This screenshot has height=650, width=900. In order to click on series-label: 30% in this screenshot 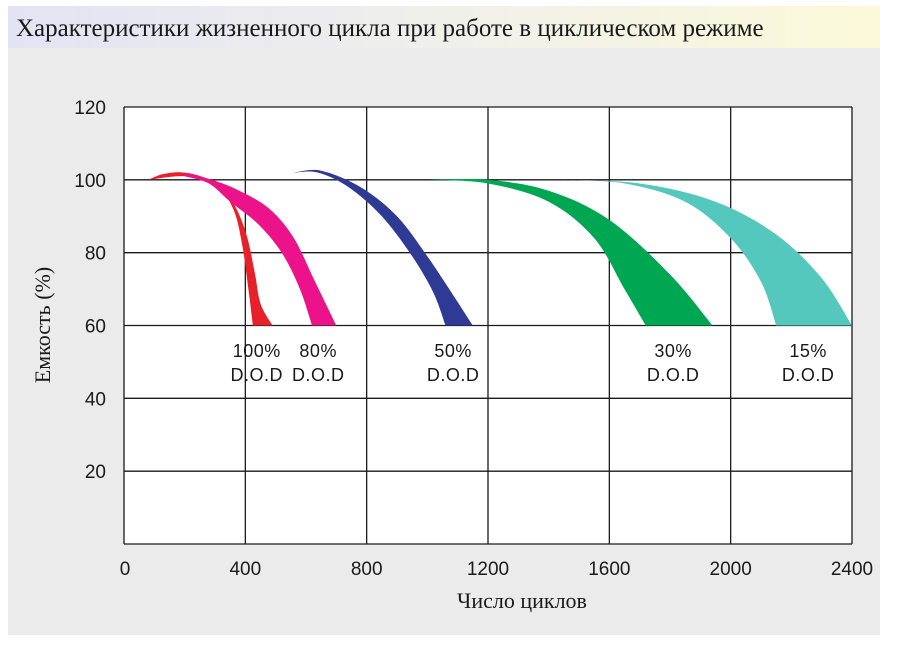, I will do `click(673, 351)`.